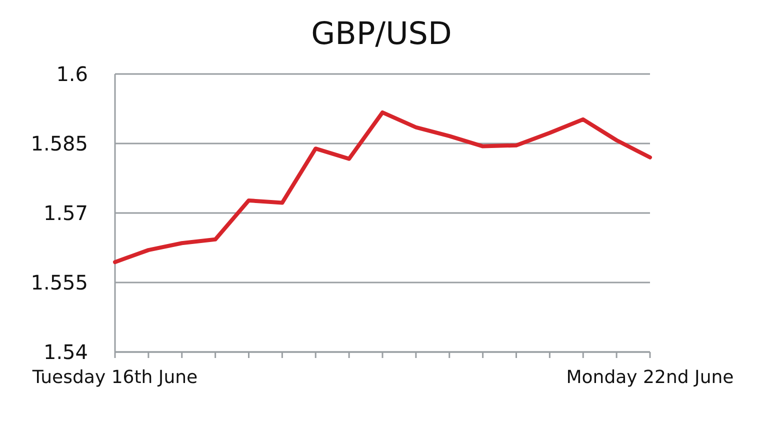  I want to click on y-tick-label: 1.585, so click(59, 144).